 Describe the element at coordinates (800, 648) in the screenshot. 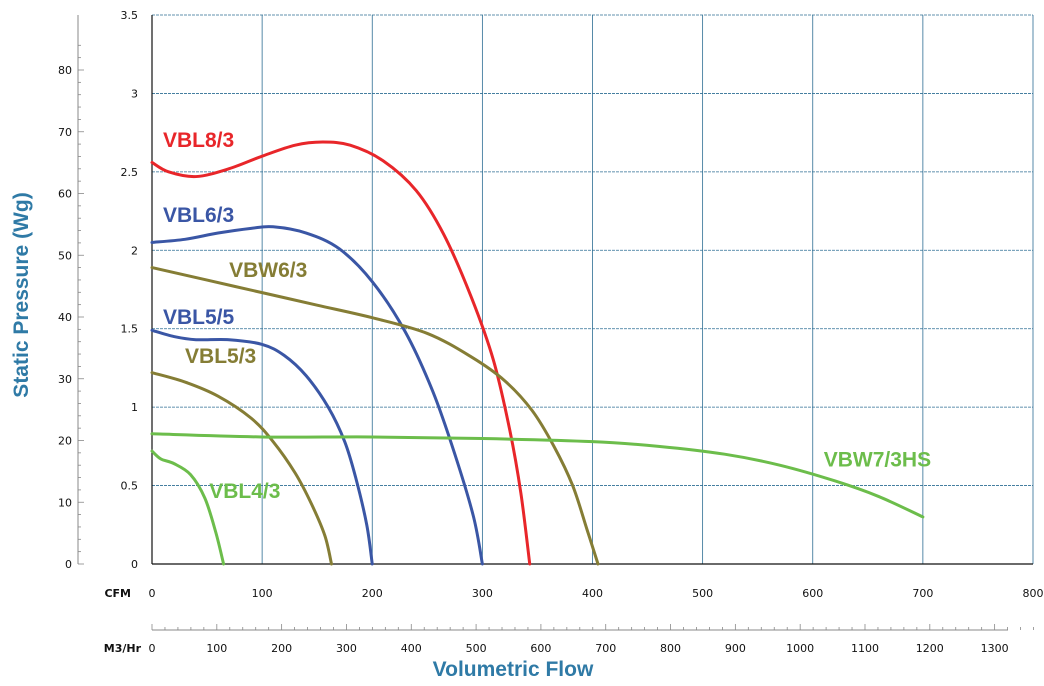

I see `m3hr-tick-label: 1000` at that location.